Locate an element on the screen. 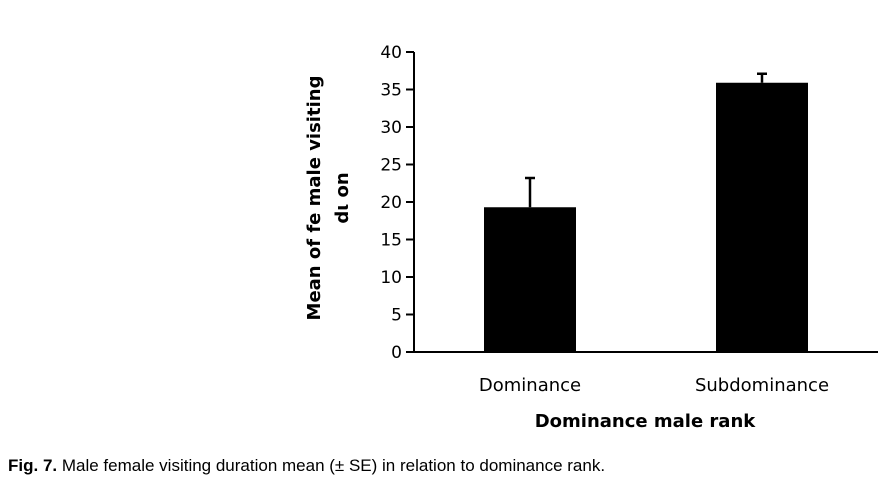 The height and width of the screenshot is (486, 879). y-tick-label: 15 is located at coordinates (391, 241).